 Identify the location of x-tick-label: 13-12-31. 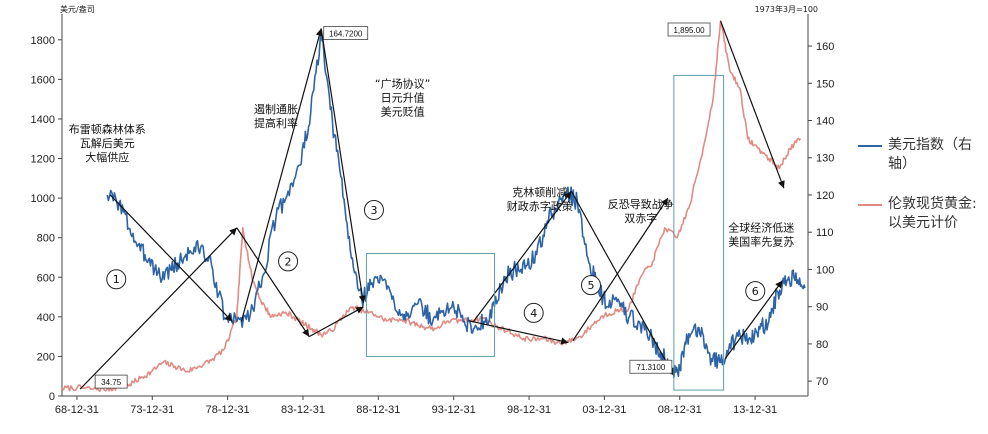
(755, 410).